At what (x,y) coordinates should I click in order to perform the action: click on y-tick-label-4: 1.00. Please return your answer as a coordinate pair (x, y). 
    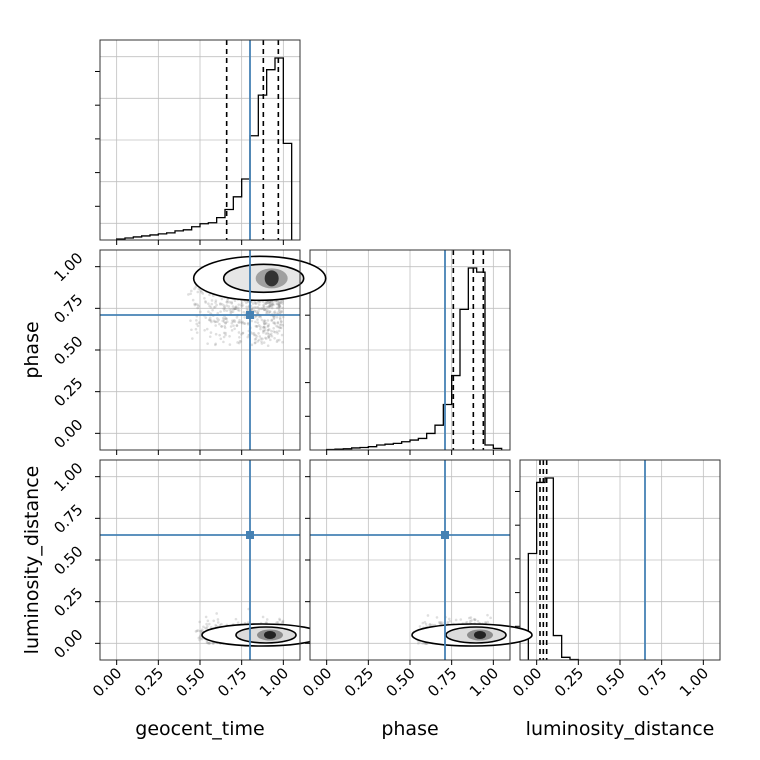
    Looking at the image, I should click on (68, 267).